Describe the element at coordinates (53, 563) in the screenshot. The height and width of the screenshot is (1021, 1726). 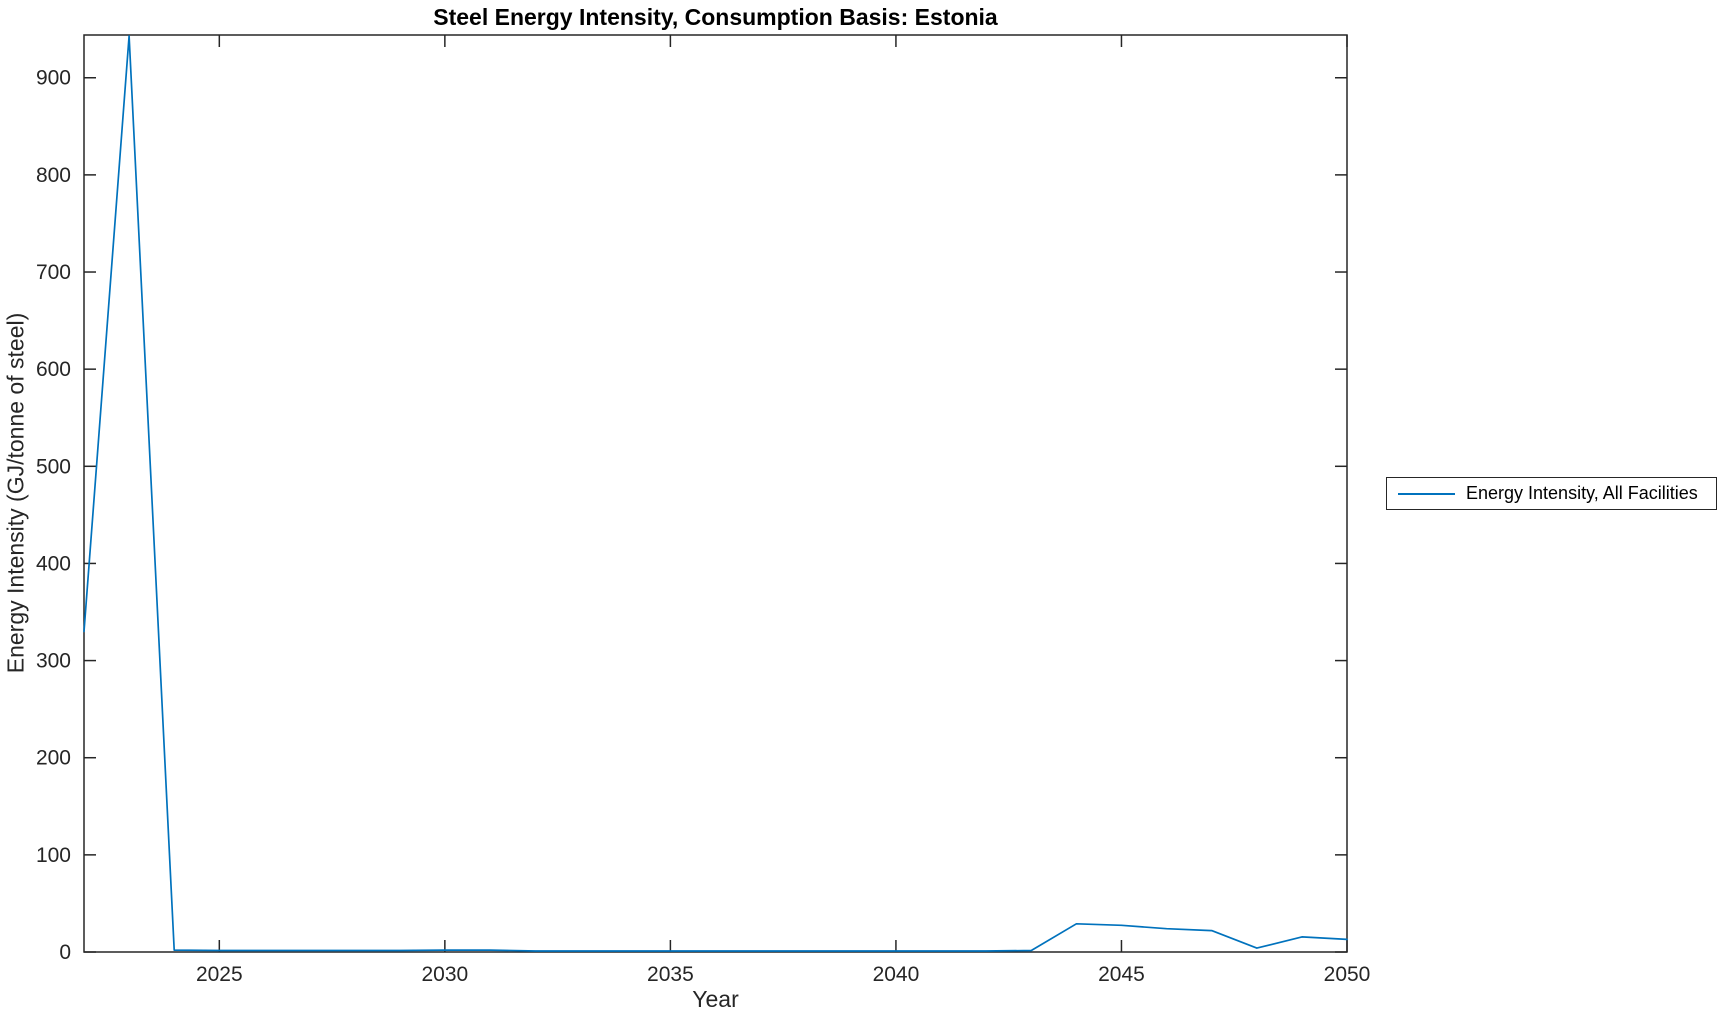
I see `y-tick-label: 400` at that location.